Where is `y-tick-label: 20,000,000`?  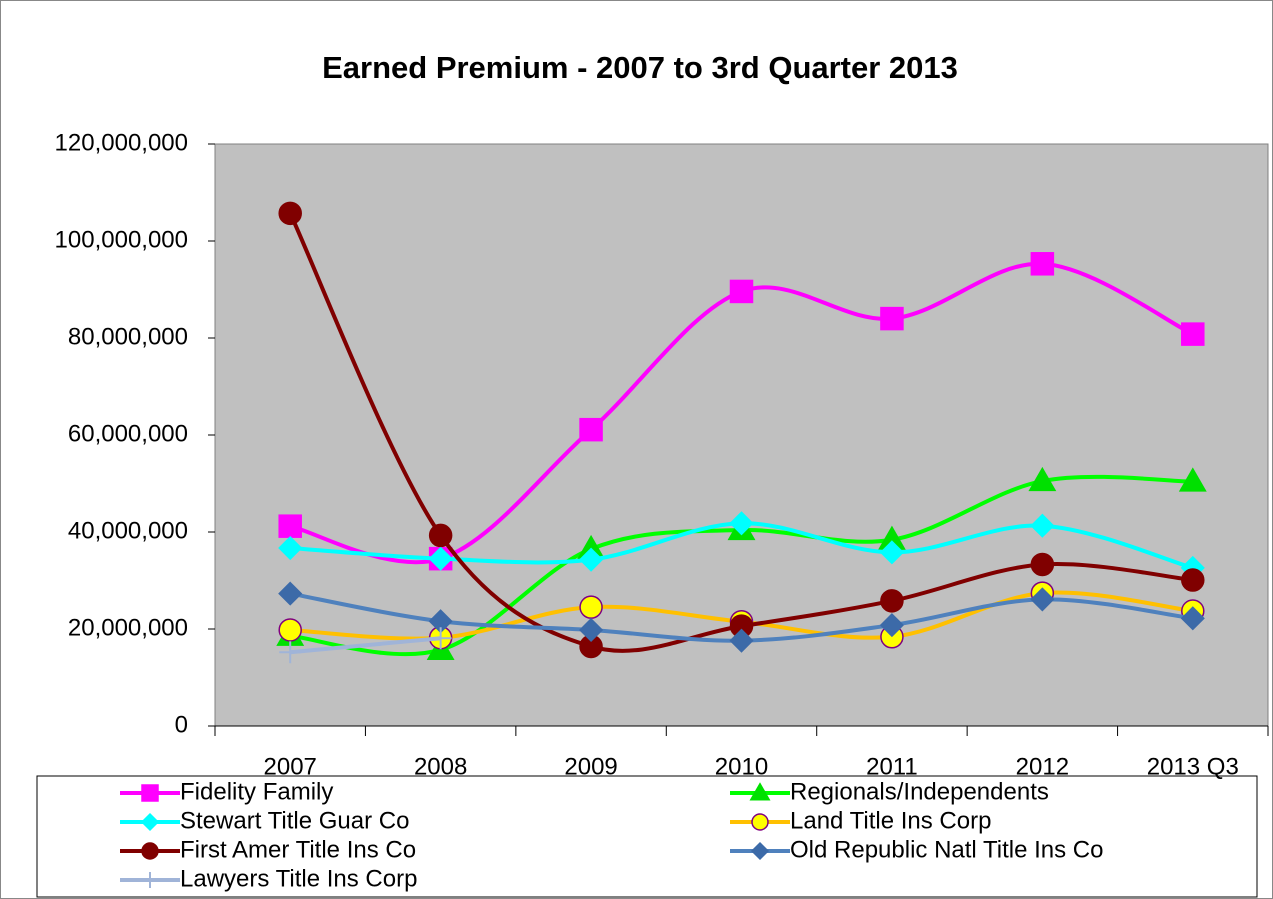 y-tick-label: 20,000,000 is located at coordinates (128, 627).